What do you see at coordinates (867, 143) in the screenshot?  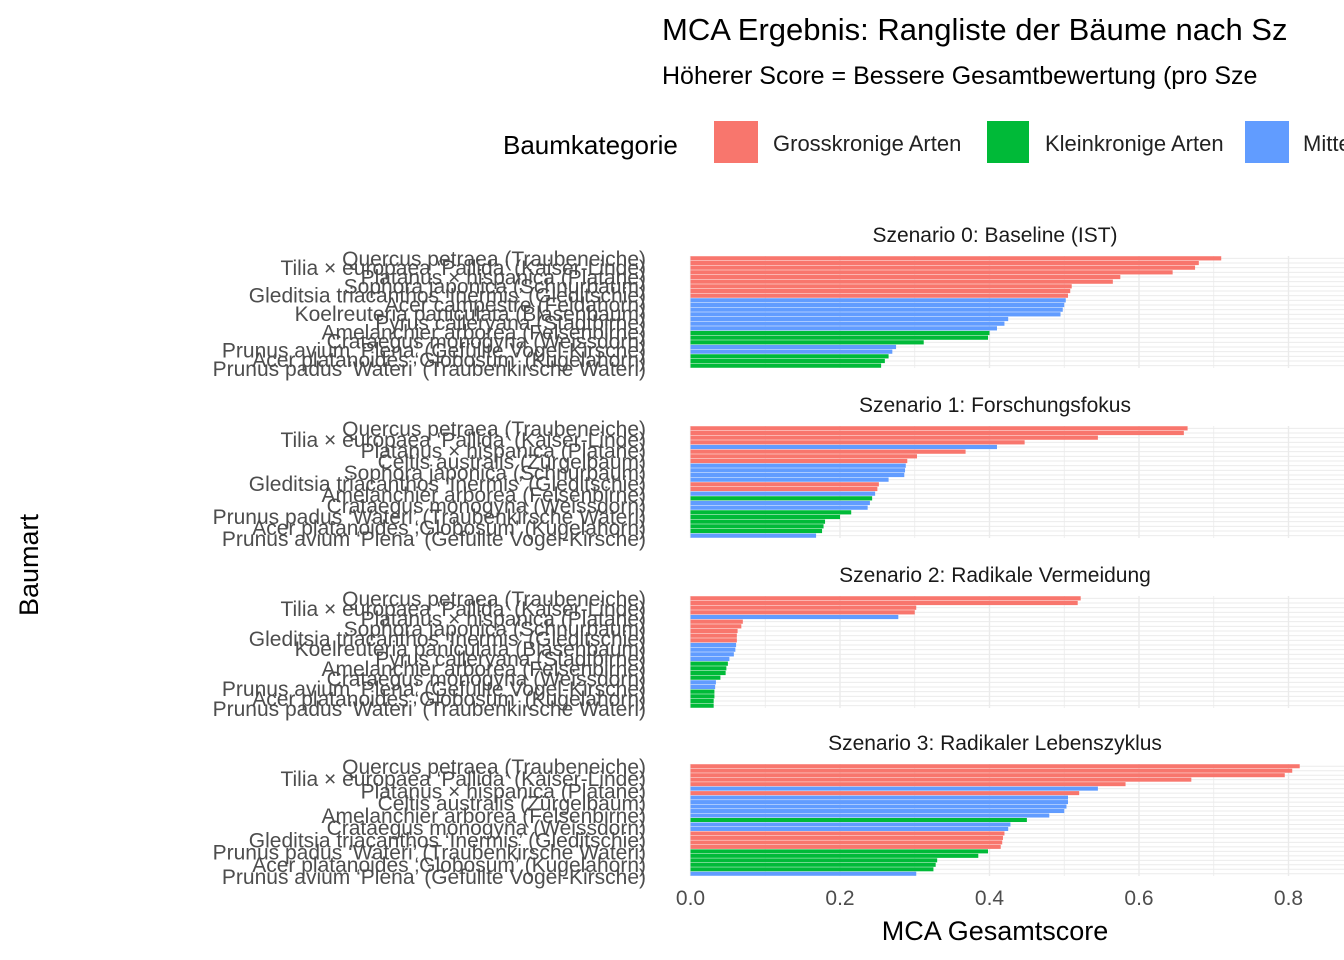 I see `legend-label-gross: Grosskronige Arten` at bounding box center [867, 143].